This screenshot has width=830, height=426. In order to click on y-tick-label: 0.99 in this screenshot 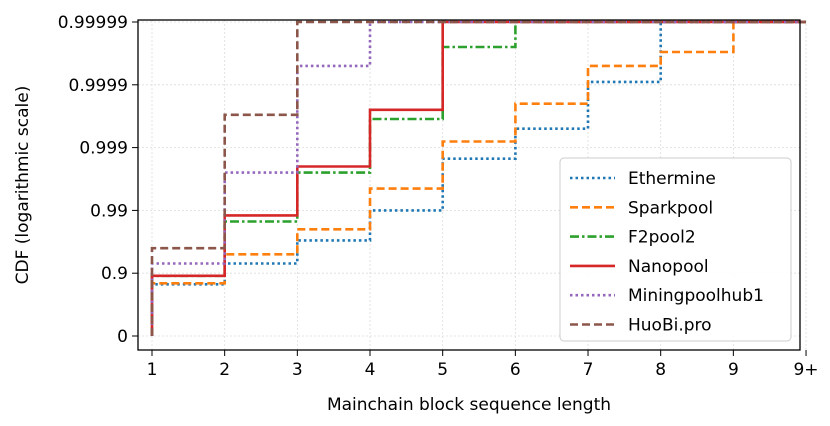, I will do `click(109, 211)`.